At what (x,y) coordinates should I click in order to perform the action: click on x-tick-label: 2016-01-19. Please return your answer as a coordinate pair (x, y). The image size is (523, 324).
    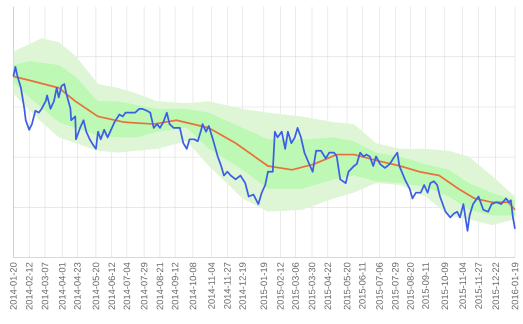
    Looking at the image, I should click on (515, 286).